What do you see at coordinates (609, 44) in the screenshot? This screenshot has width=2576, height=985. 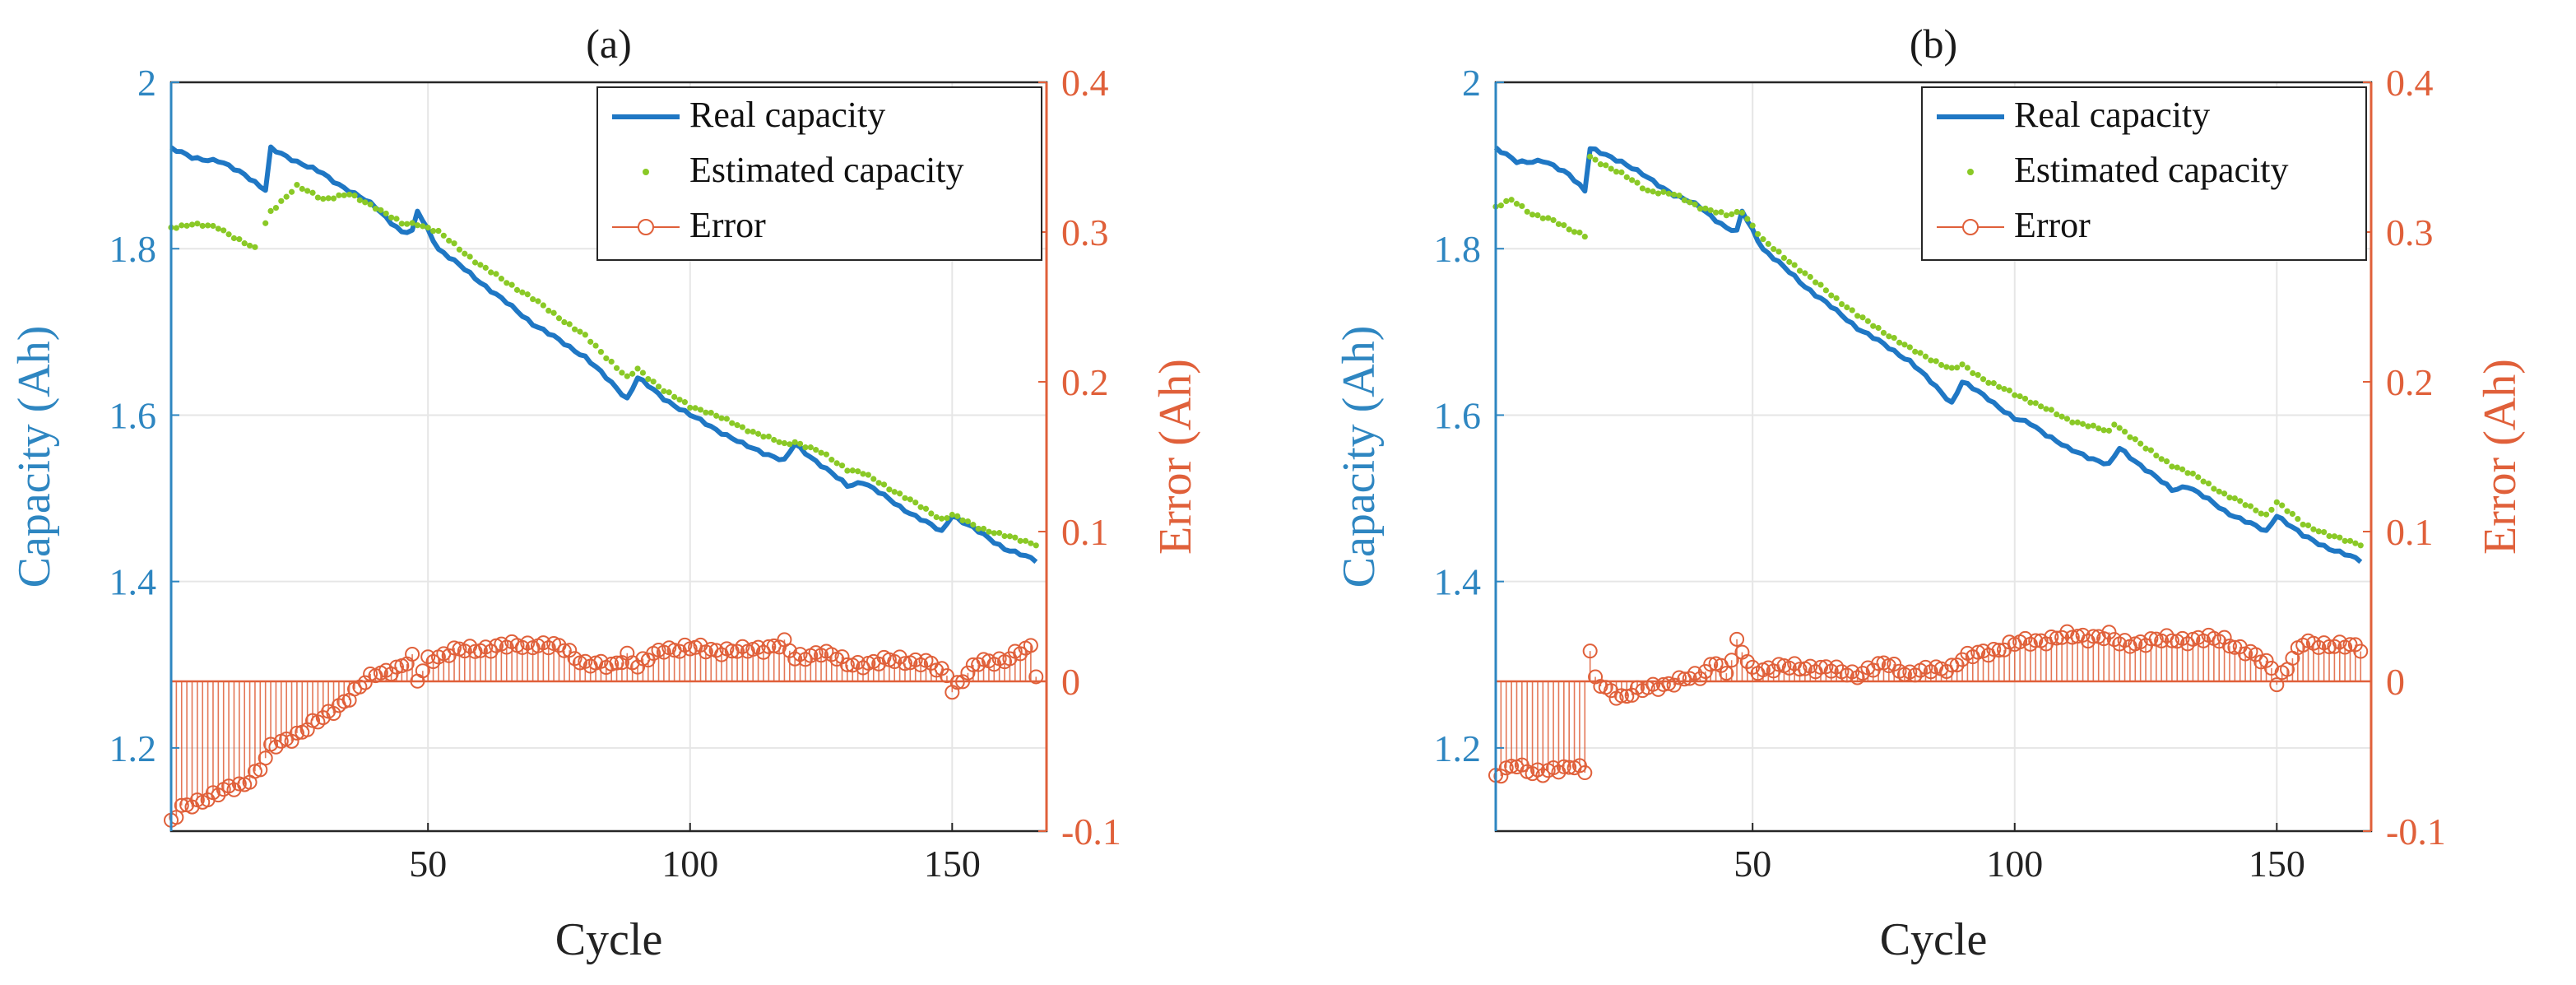 I see `panel-a-title: (a)` at bounding box center [609, 44].